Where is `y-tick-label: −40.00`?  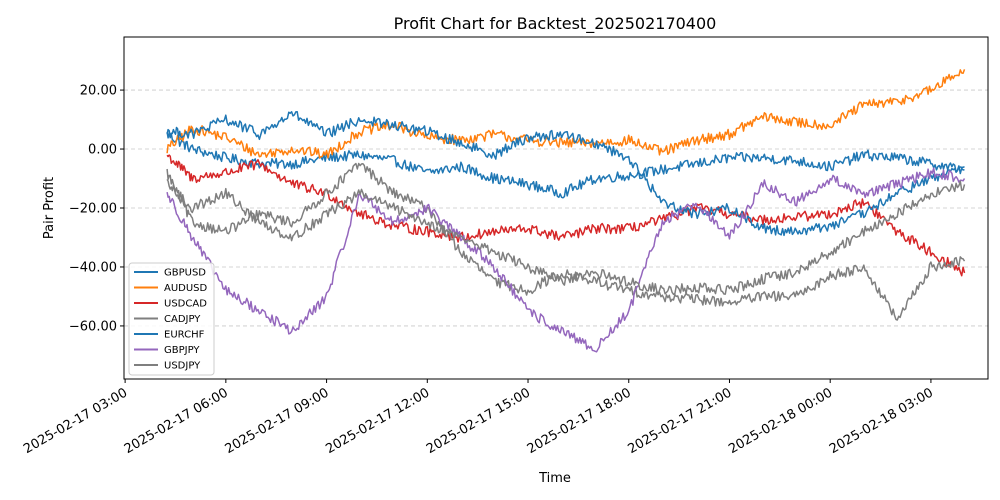
y-tick-label: −40.00 is located at coordinates (93, 267).